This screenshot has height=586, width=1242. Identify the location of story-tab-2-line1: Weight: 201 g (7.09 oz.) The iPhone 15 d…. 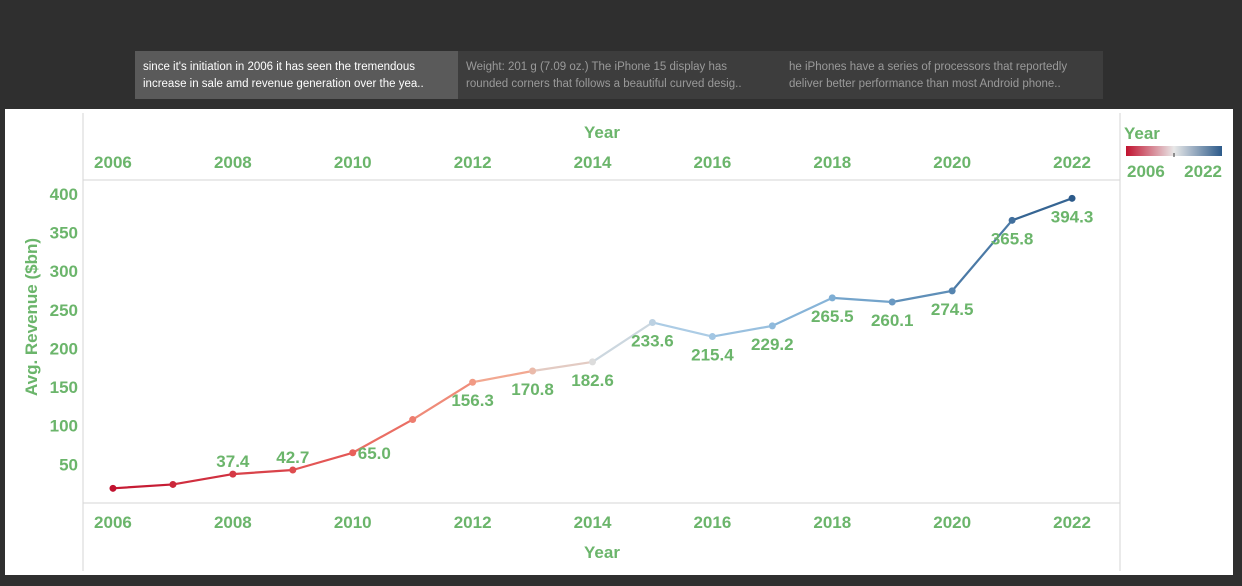
(597, 67).